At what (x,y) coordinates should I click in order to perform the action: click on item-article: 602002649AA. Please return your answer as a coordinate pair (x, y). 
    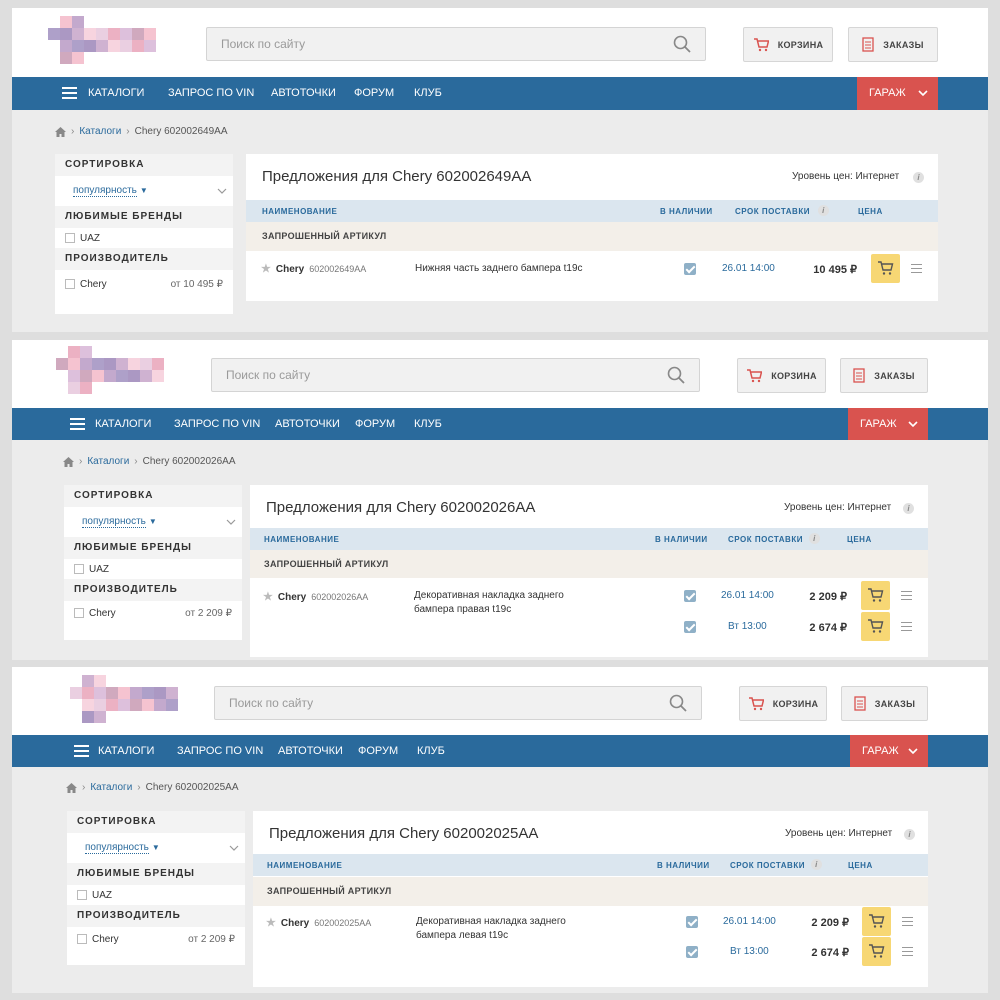
    Looking at the image, I should click on (338, 269).